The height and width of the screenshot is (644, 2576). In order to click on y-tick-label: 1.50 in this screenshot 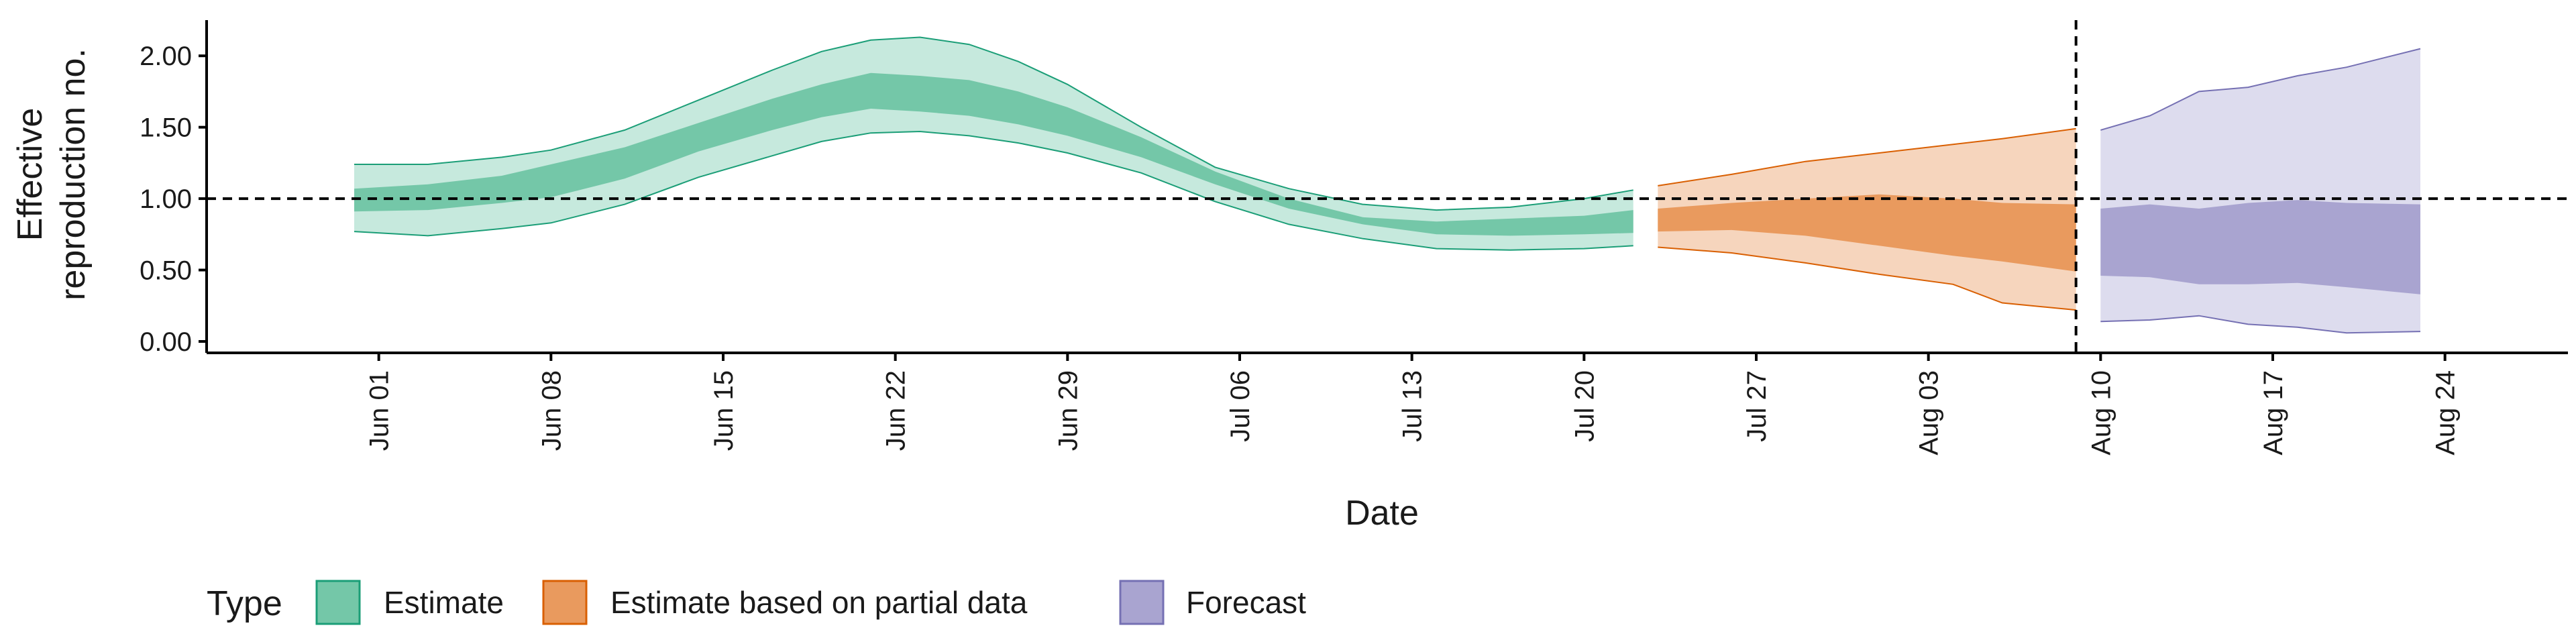, I will do `click(166, 128)`.